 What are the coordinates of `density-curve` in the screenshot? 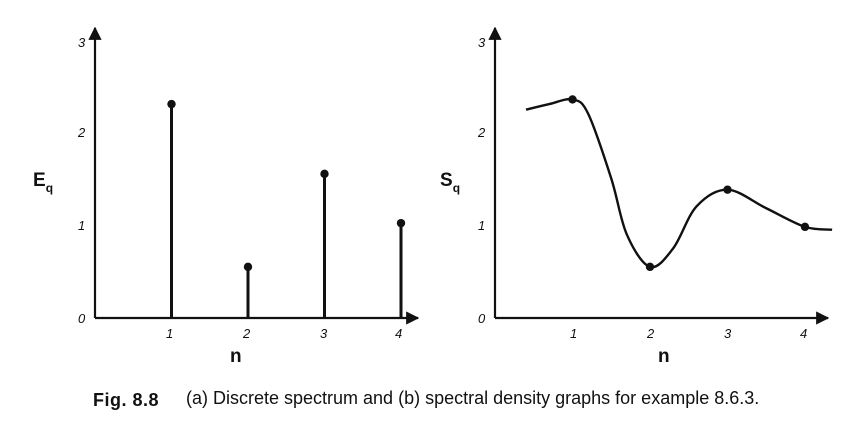 It's located at (679, 183).